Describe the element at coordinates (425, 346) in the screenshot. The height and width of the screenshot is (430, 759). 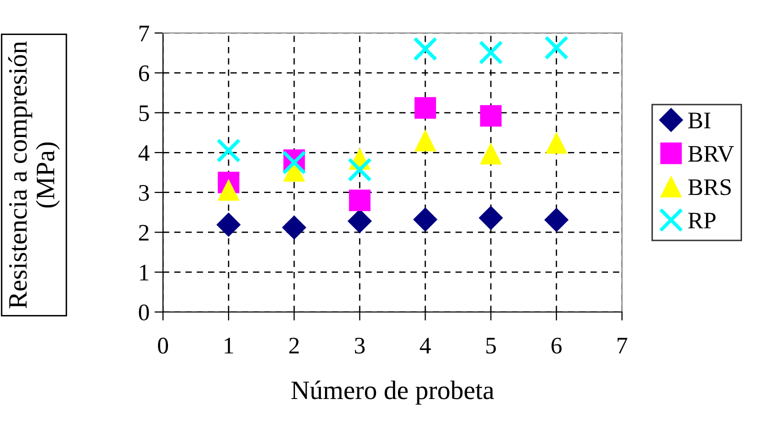
I see `x-tick-label: 4` at that location.